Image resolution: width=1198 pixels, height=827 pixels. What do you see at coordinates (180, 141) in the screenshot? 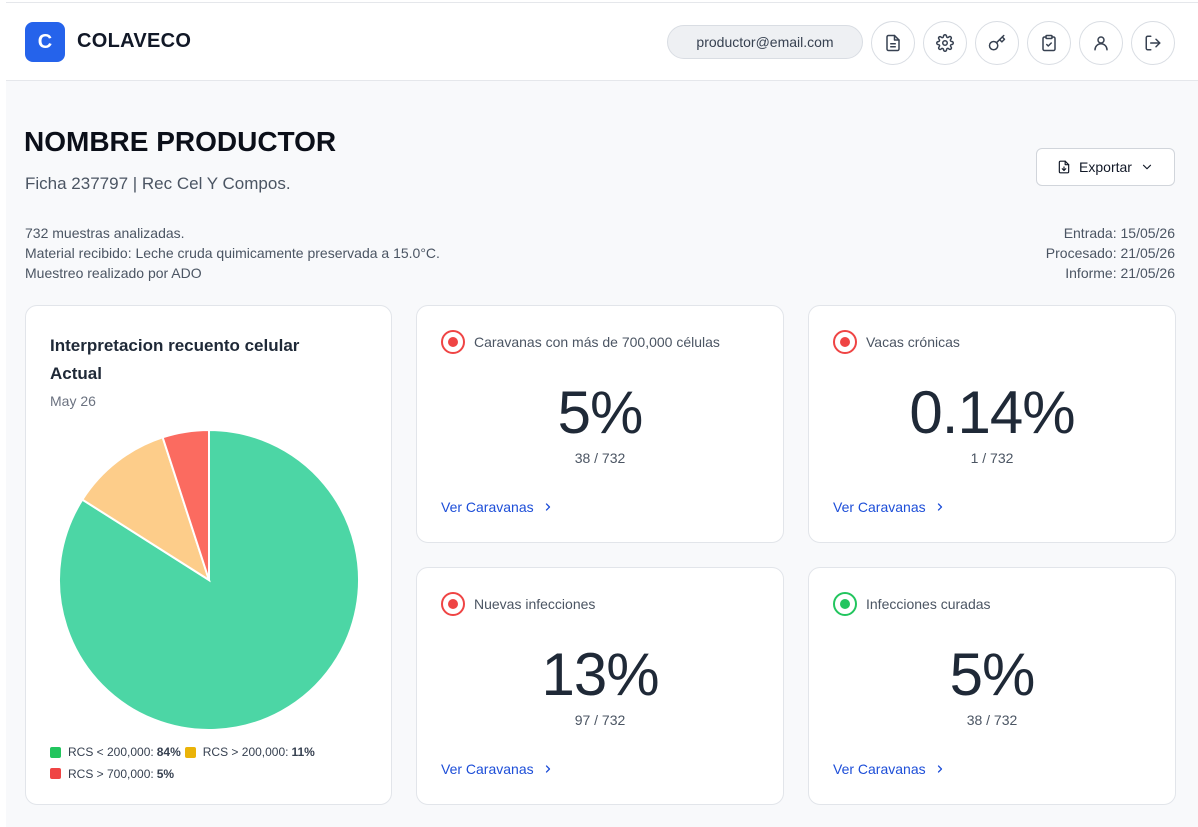
I see `page-title: NOMBRE PRODUCTOR` at bounding box center [180, 141].